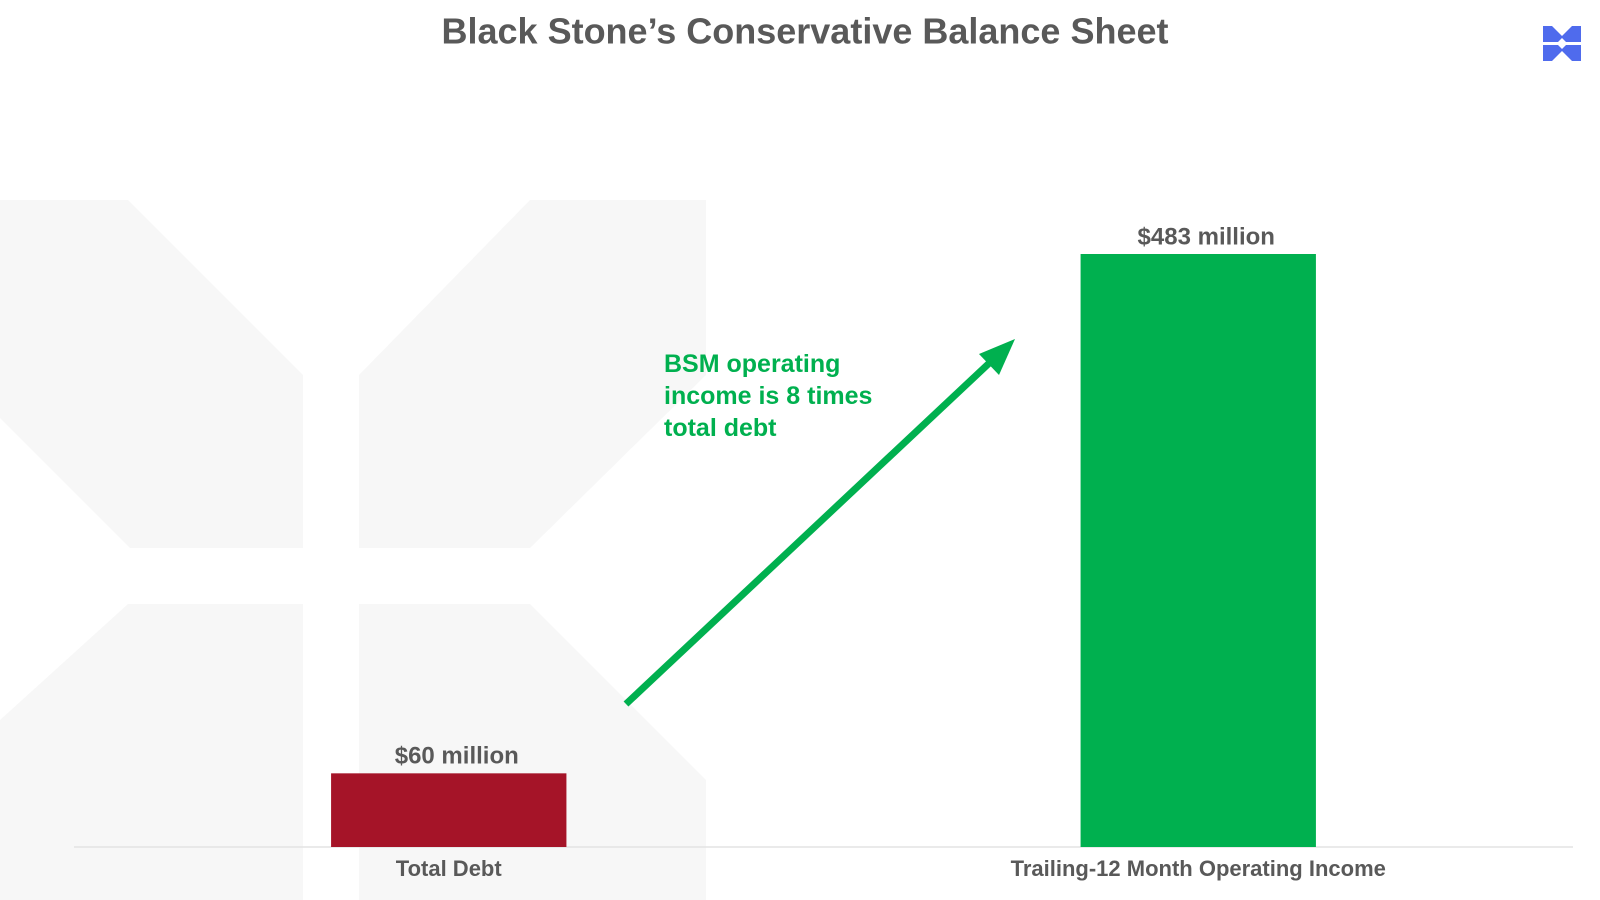  I want to click on arrow, so click(819, 523).